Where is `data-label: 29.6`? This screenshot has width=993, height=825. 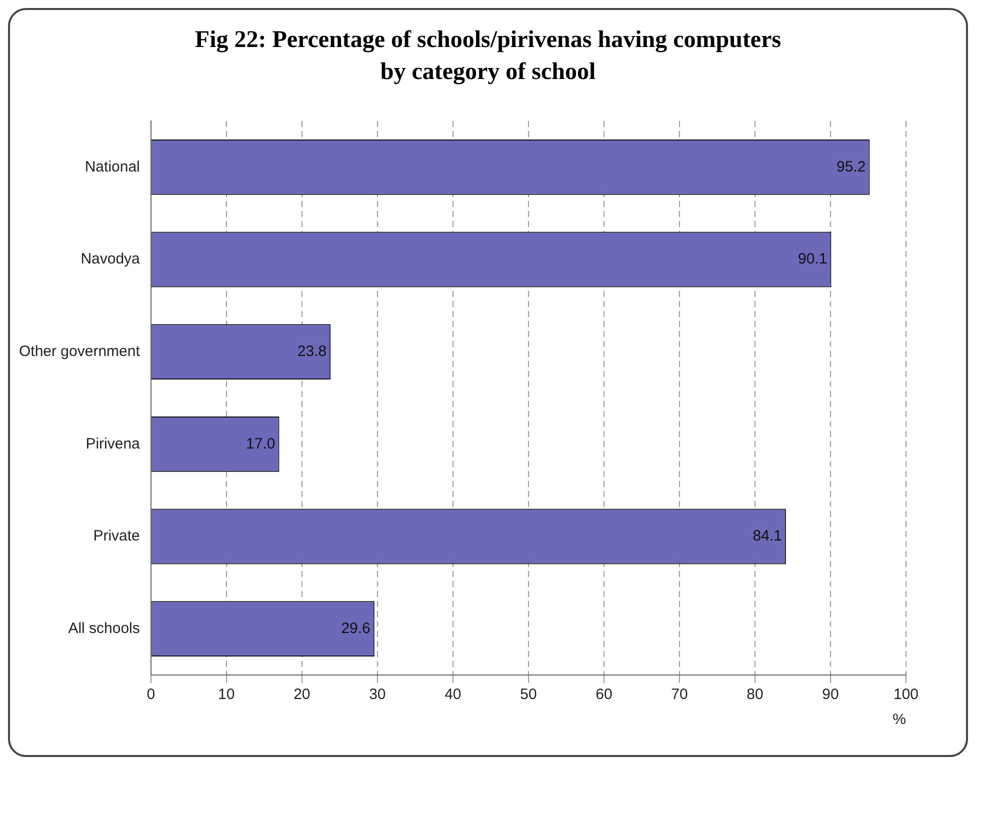 data-label: 29.6 is located at coordinates (355, 628).